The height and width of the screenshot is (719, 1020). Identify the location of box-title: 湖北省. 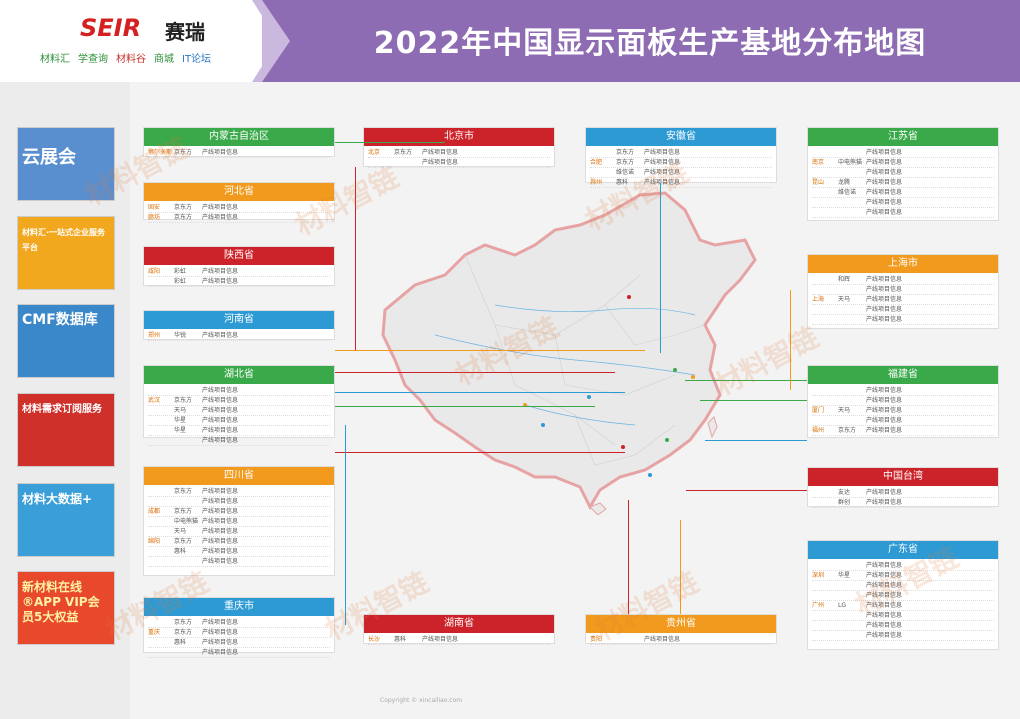
(239, 375).